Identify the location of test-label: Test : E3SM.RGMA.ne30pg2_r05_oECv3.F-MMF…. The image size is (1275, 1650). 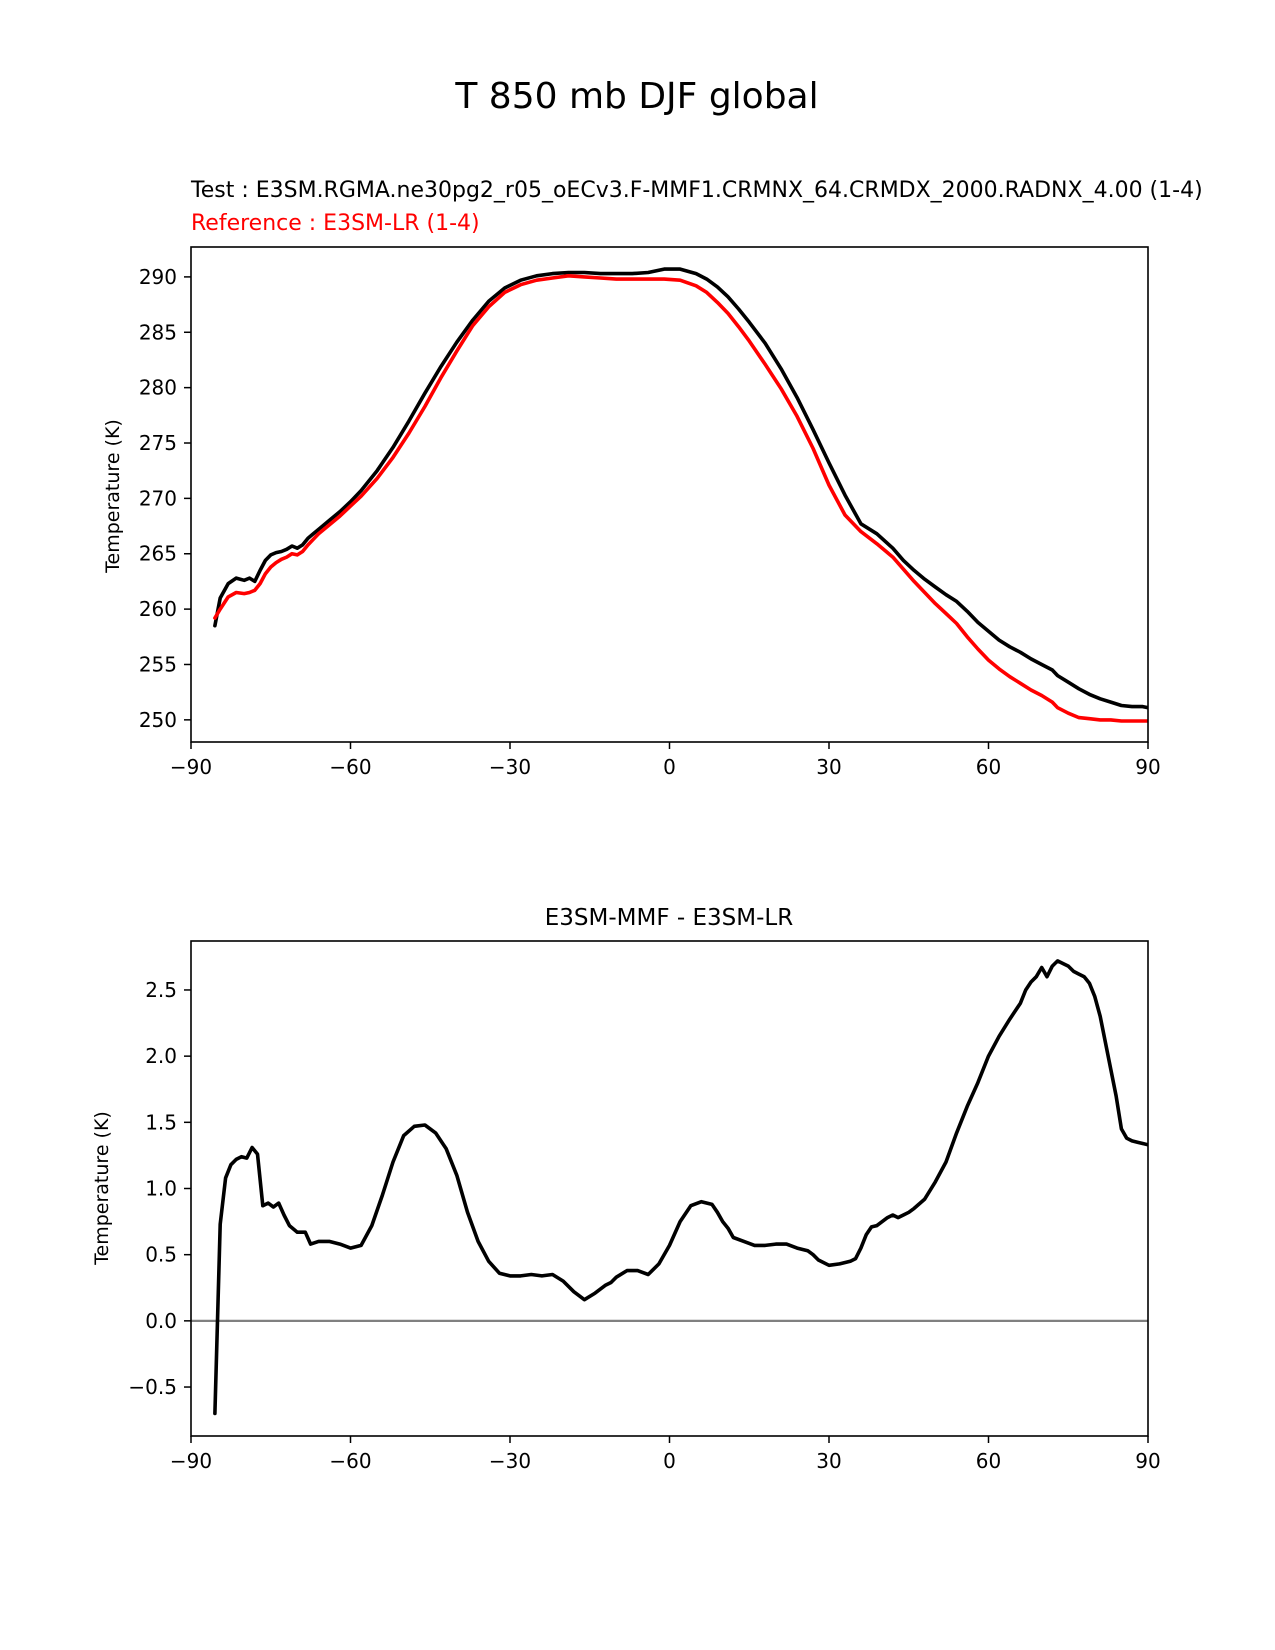
(696, 190).